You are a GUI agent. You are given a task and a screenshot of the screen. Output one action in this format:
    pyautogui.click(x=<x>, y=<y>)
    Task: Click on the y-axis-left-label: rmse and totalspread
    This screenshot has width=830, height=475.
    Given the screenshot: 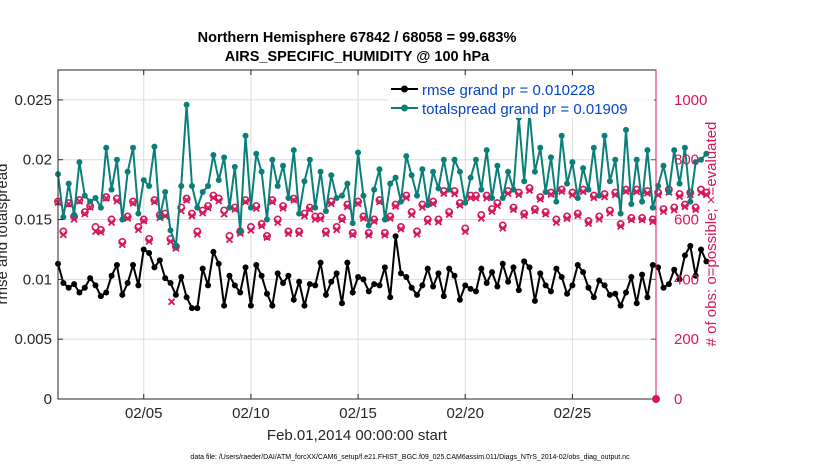 What is the action you would take?
    pyautogui.click(x=5, y=234)
    